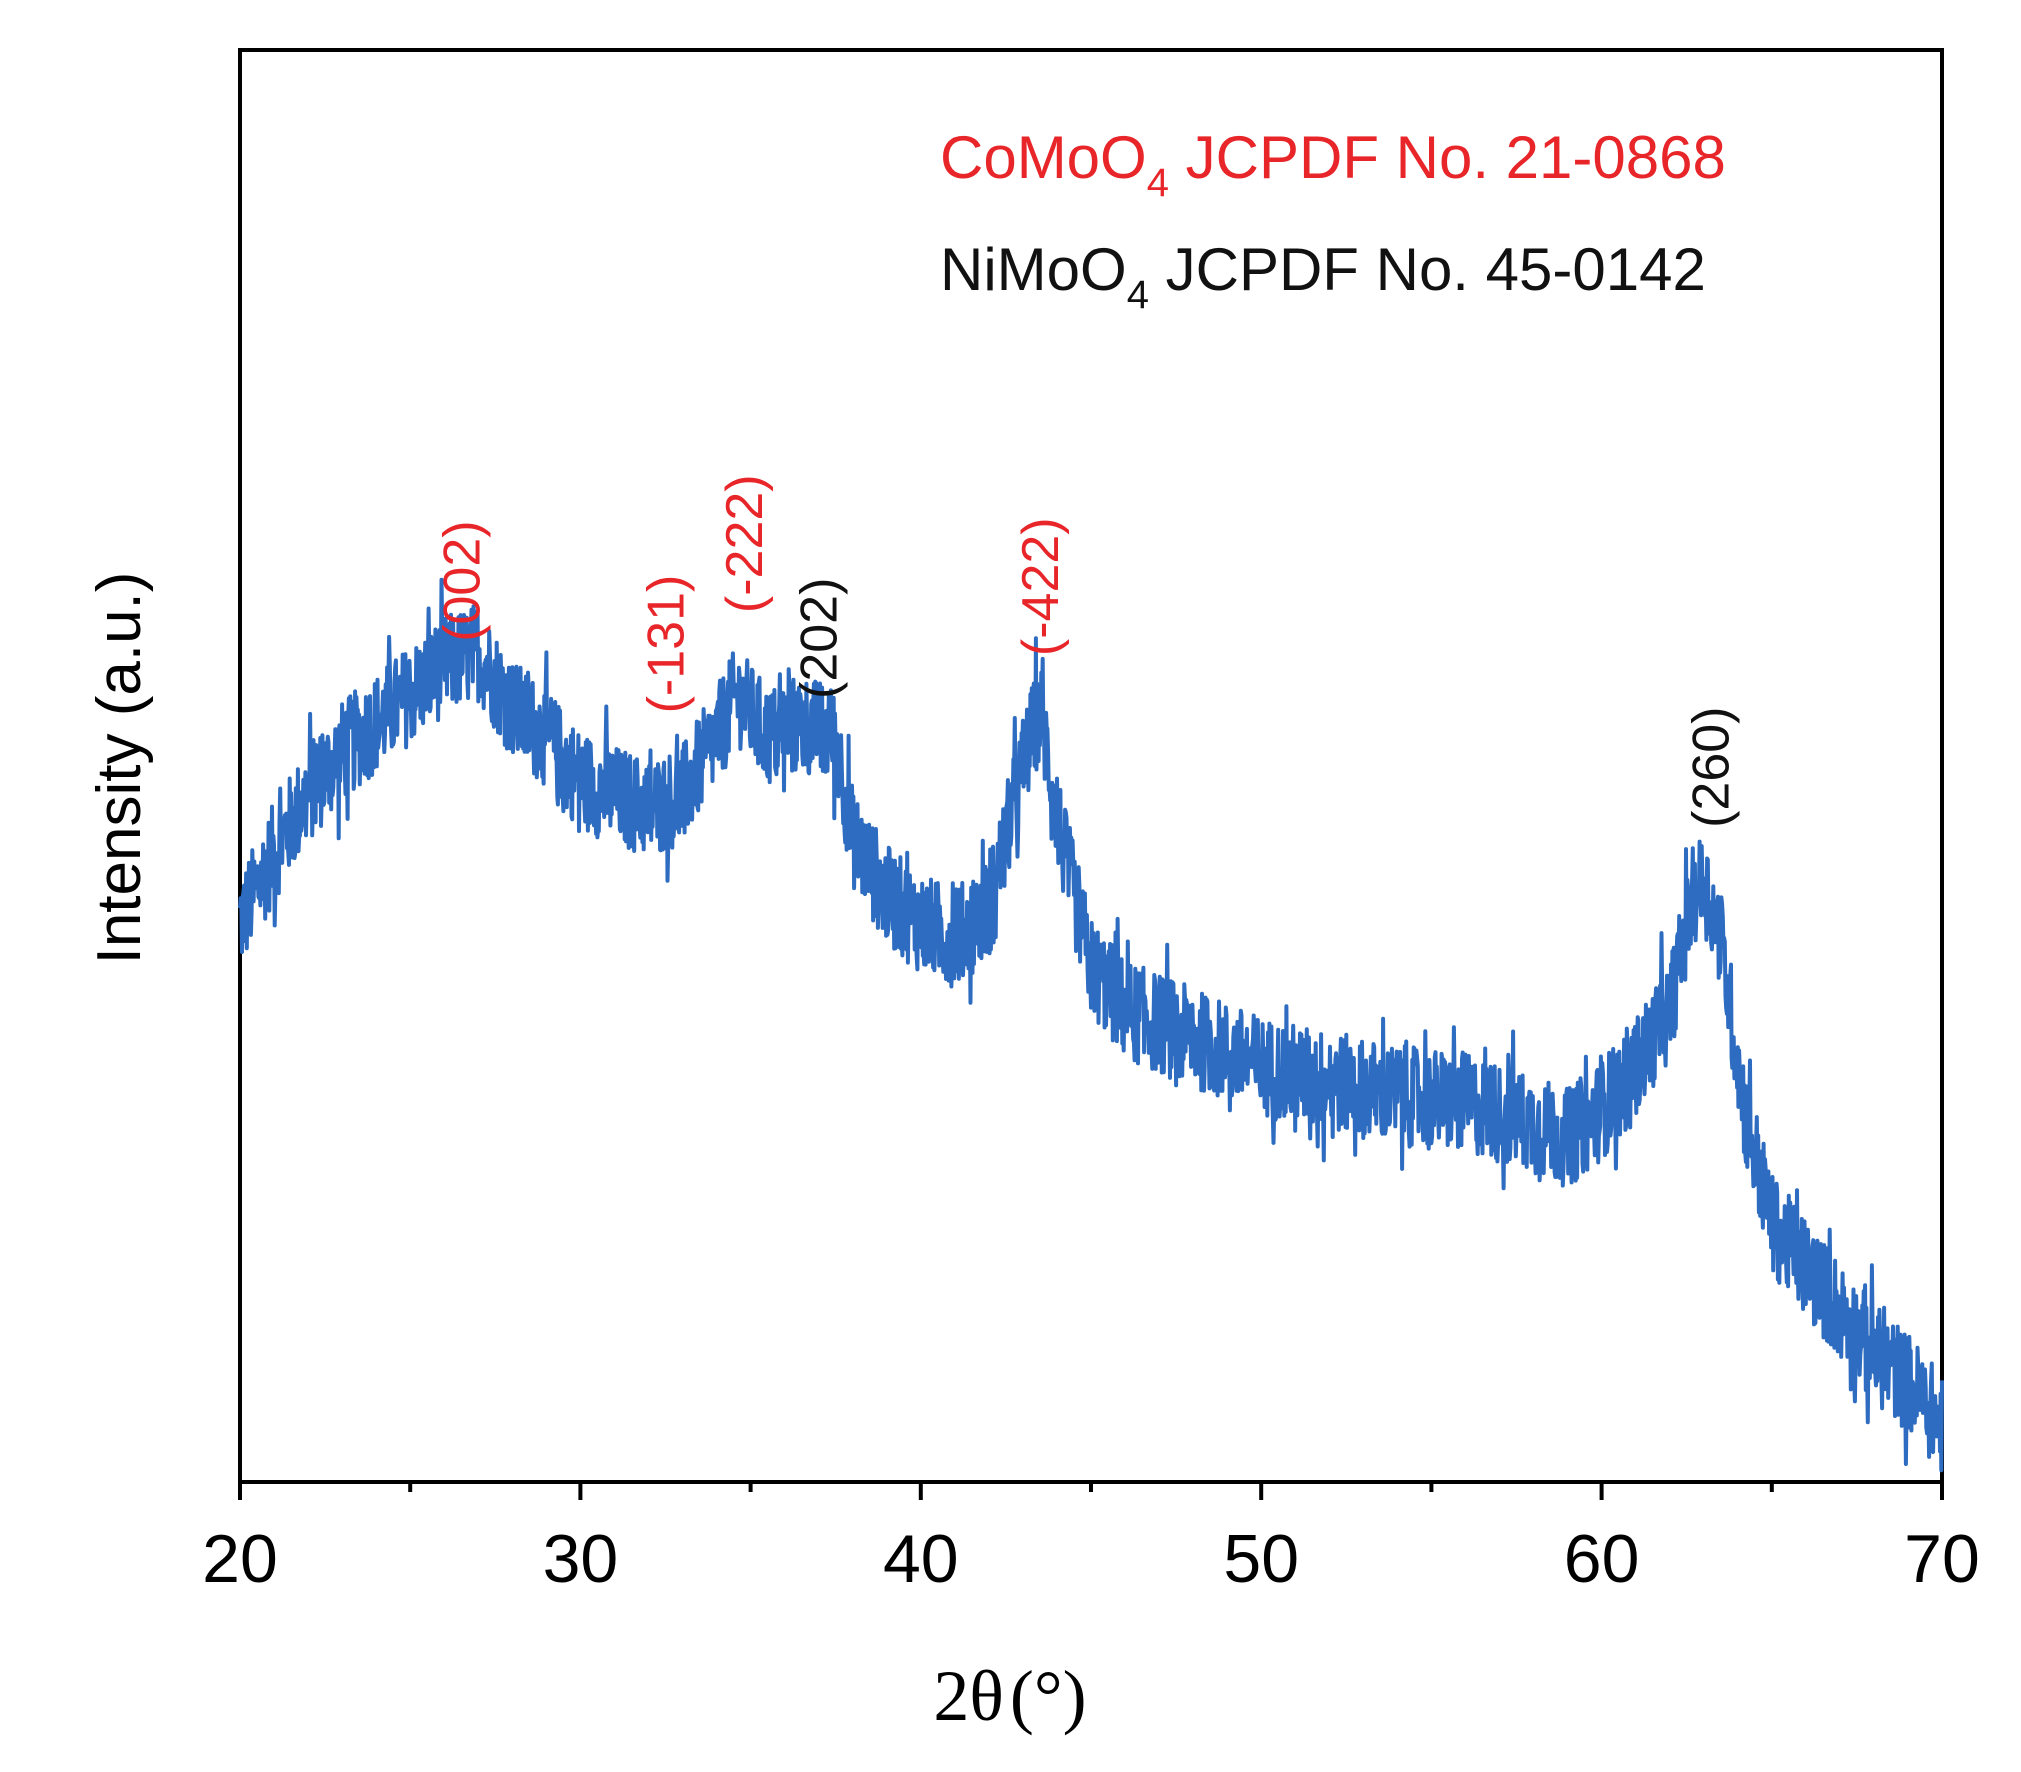 Image resolution: width=2021 pixels, height=1772 pixels. I want to click on legend-entry-comoo4-subscript: 4, so click(1158, 183).